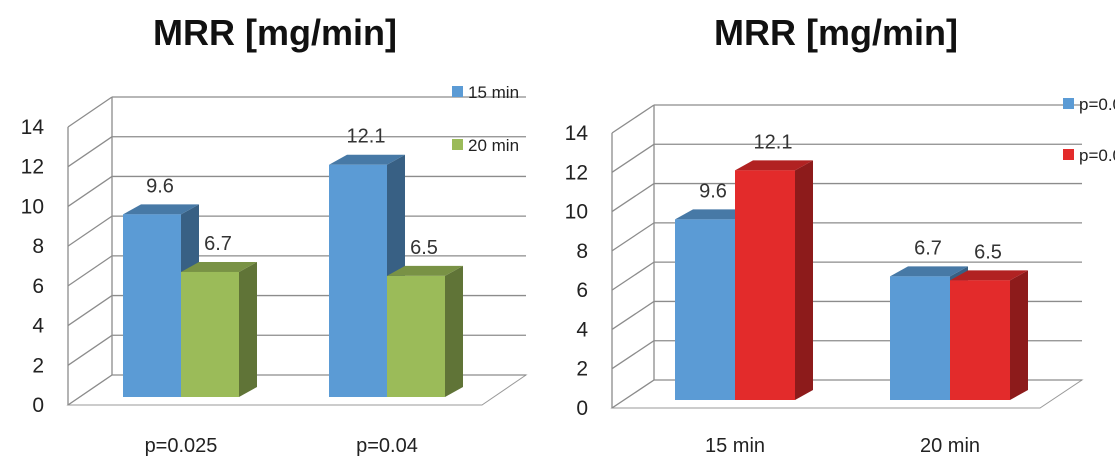 Image resolution: width=1115 pixels, height=459 pixels. I want to click on x-tick-label: 20 min, so click(950, 446).